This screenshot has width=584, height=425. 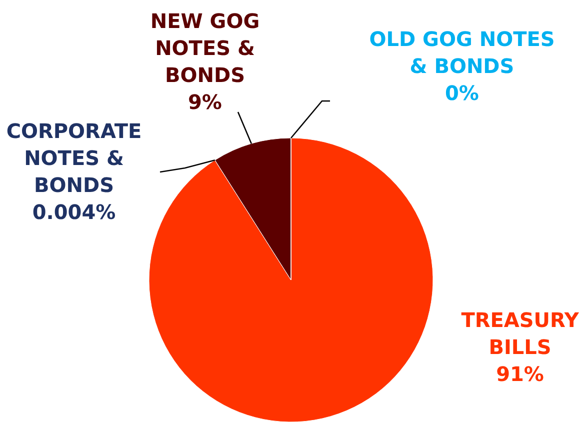 What do you see at coordinates (74, 158) in the screenshot?
I see `slice-label: CORPORATE NOTES & BONDS` at bounding box center [74, 158].